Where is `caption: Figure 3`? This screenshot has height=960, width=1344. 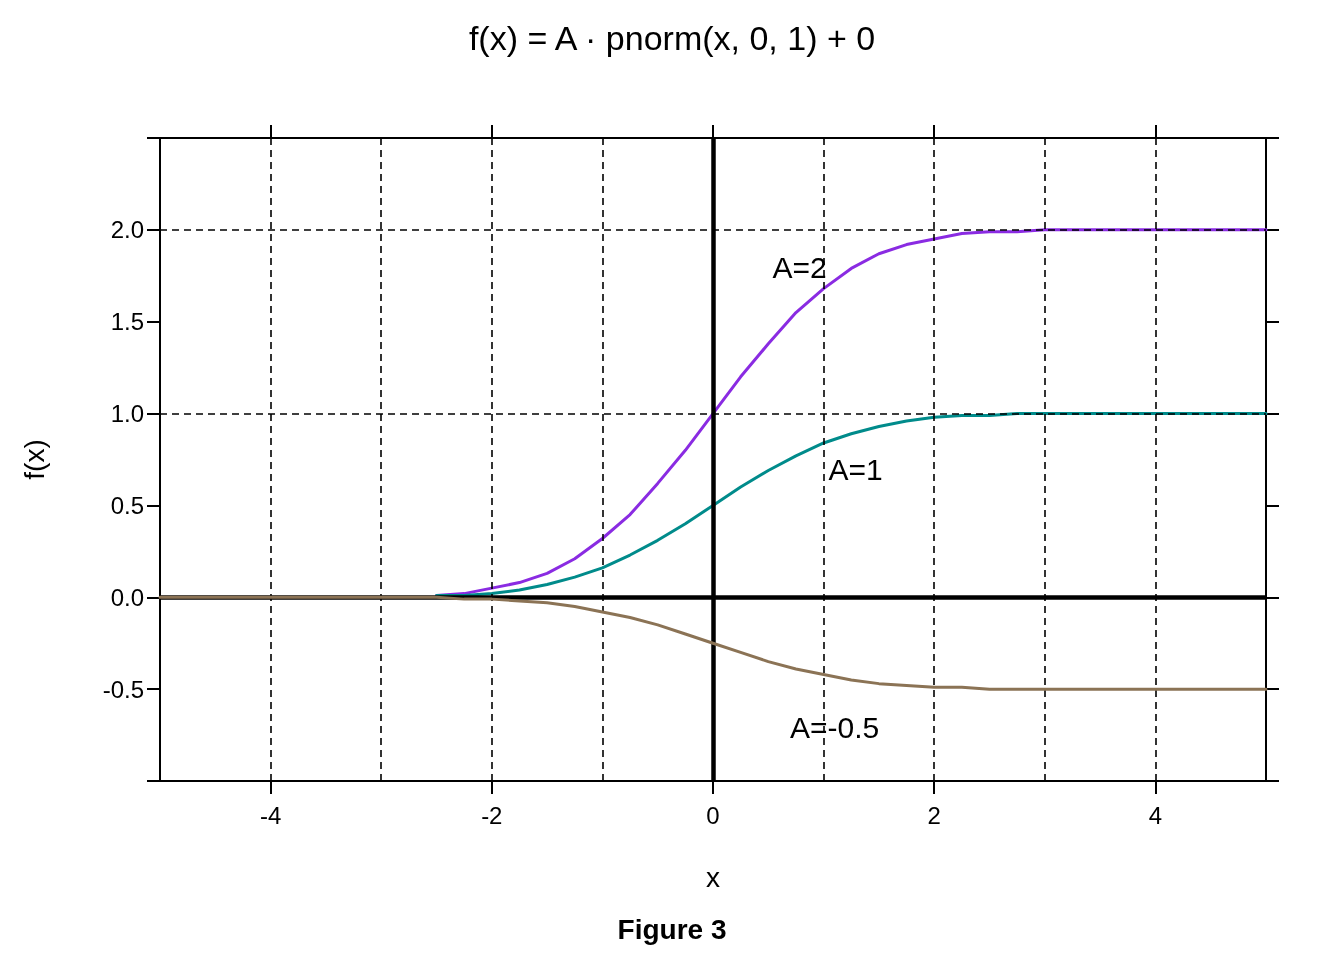 caption: Figure 3 is located at coordinates (672, 929).